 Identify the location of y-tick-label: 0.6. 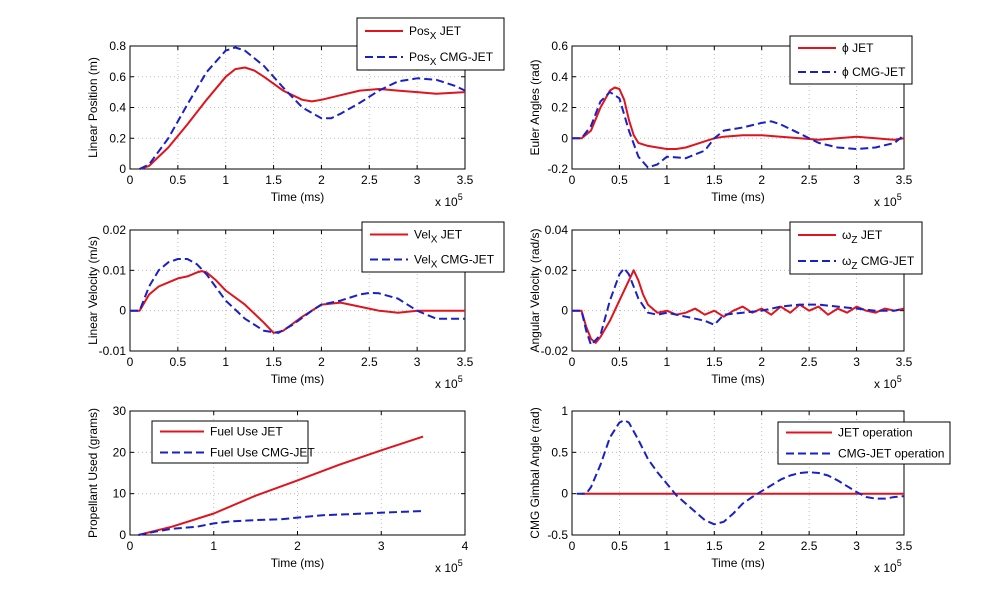
(559, 46).